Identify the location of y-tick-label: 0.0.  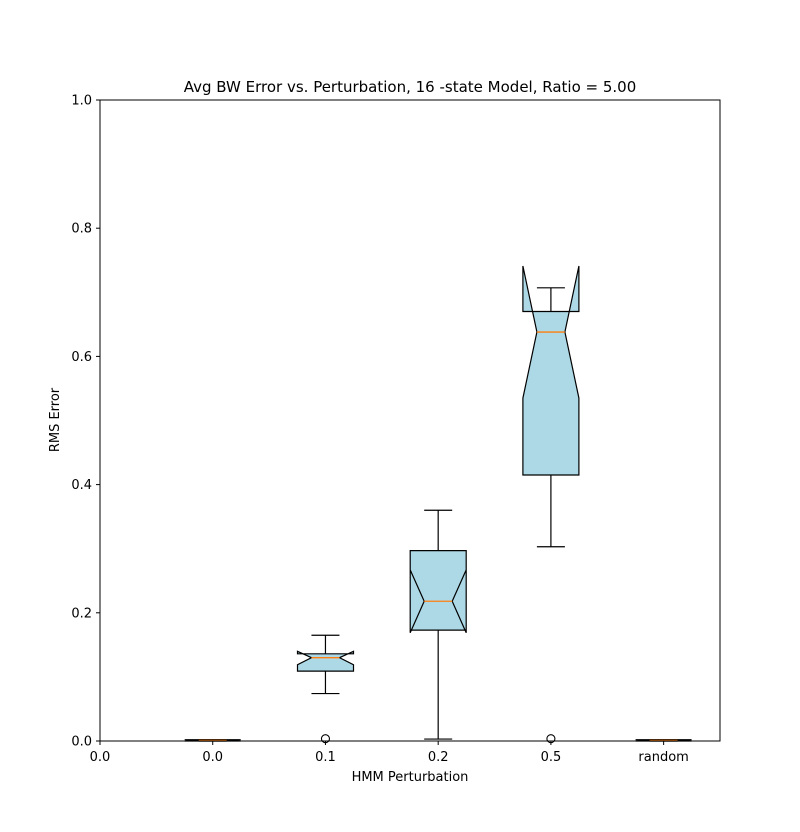
(81, 742).